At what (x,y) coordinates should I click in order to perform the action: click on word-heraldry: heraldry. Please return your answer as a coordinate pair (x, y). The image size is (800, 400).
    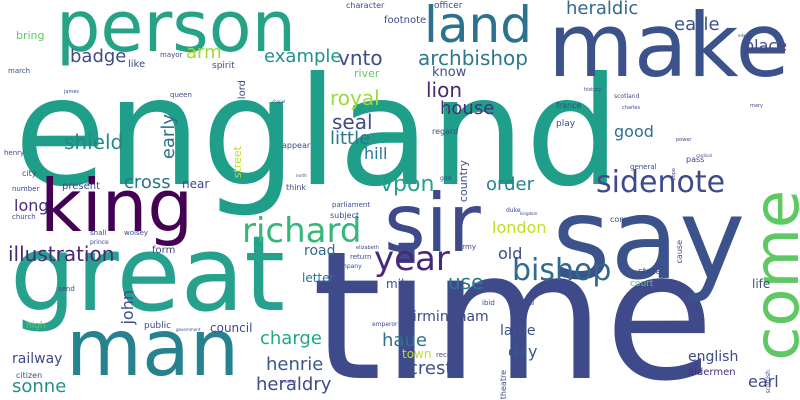
    Looking at the image, I should click on (294, 384).